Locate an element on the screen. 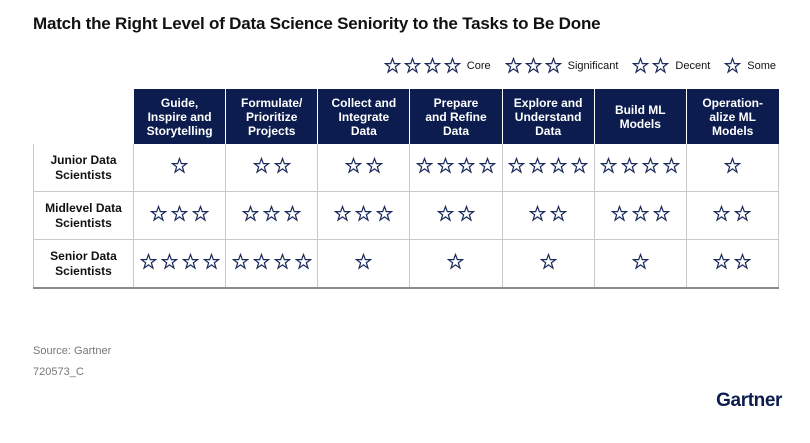  legend-item-decent: Decent is located at coordinates (671, 65).